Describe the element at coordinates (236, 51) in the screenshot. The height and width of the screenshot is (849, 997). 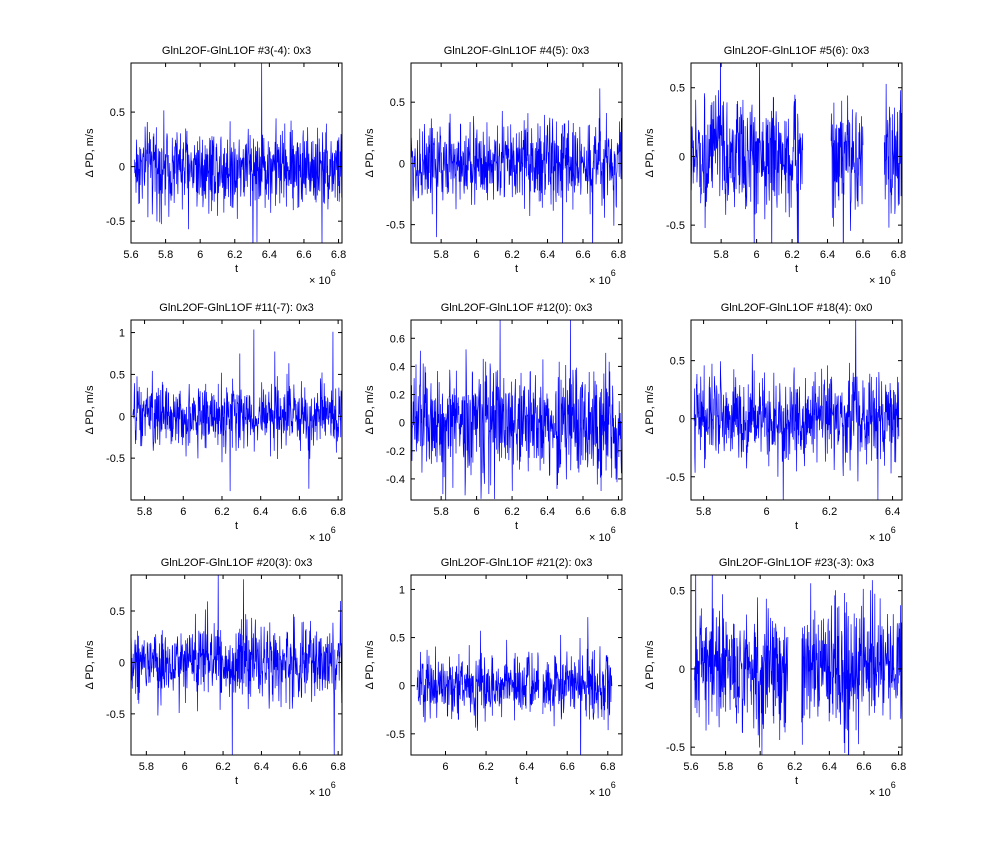
I see `subplot-title: GlnL2OF-GlnL1OF #3(-4): 0x3` at that location.